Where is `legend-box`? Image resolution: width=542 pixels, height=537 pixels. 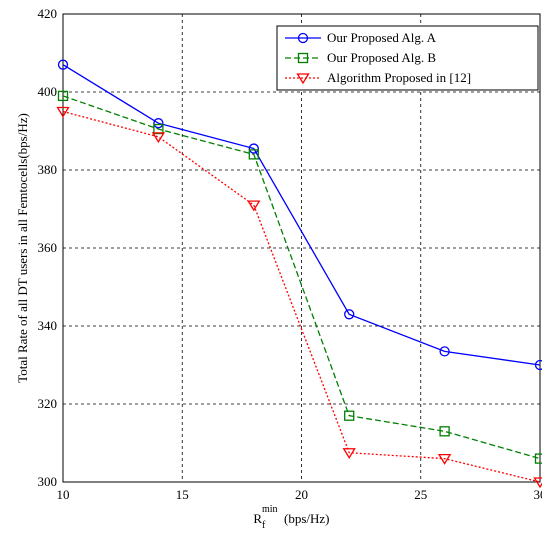
legend-box is located at coordinates (407, 58).